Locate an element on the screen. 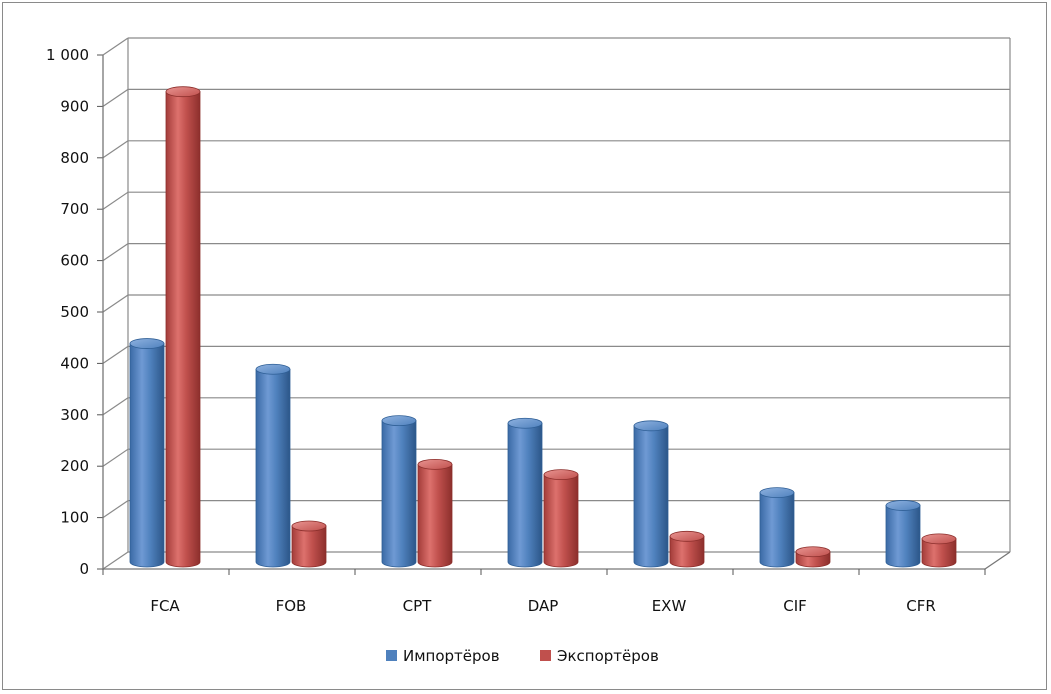  bar-exporters-fca-top is located at coordinates (183, 92).